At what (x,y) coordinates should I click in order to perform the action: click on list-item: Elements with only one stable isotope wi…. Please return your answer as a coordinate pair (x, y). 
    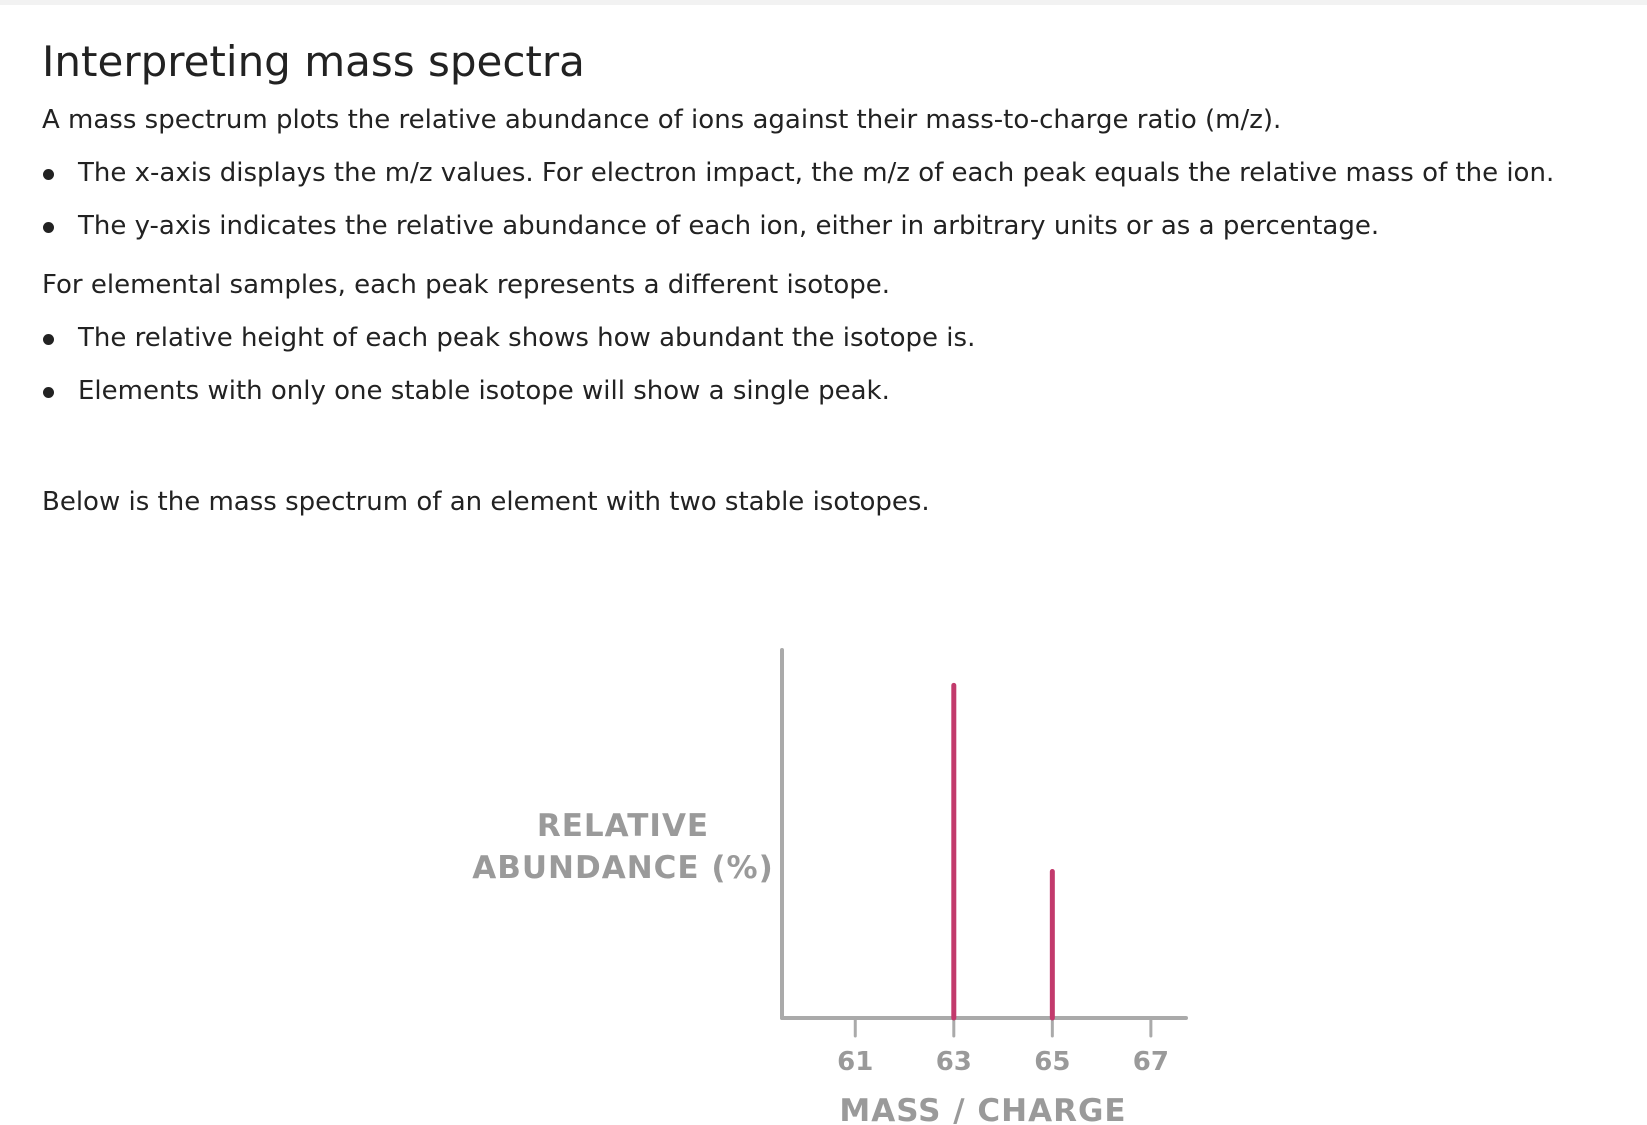
    Looking at the image, I should click on (837, 391).